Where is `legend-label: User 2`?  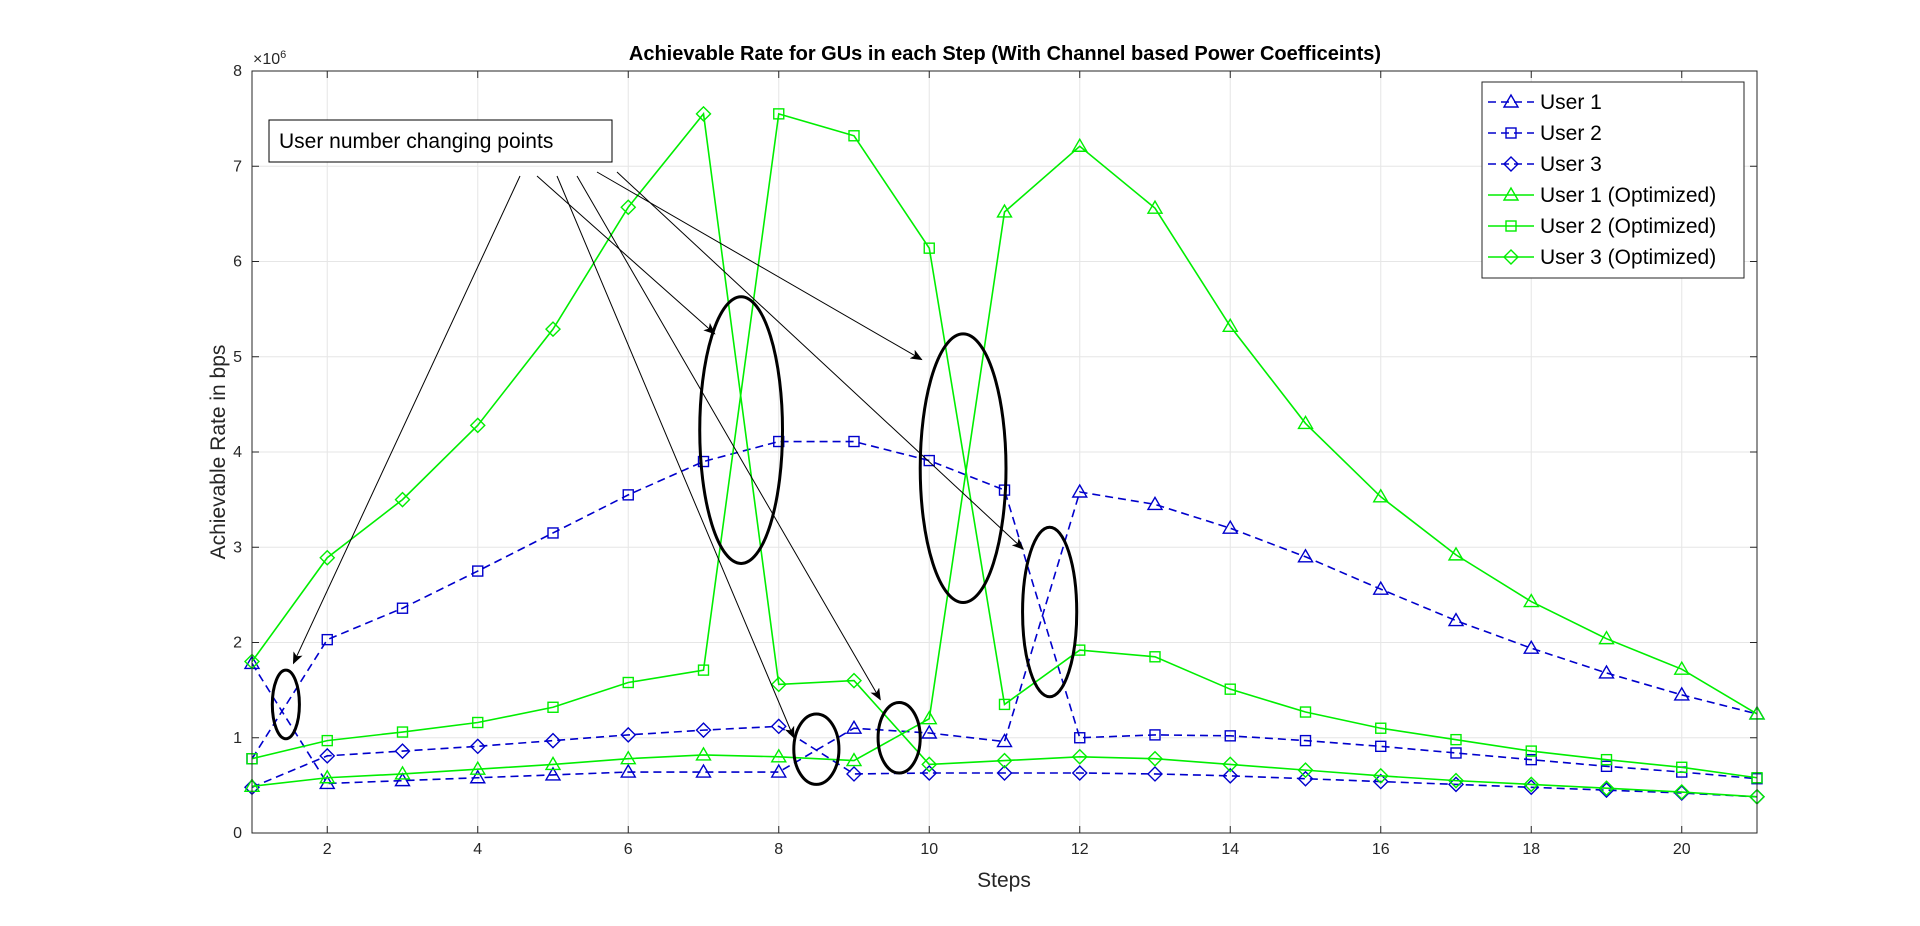
legend-label: User 2 is located at coordinates (1571, 133).